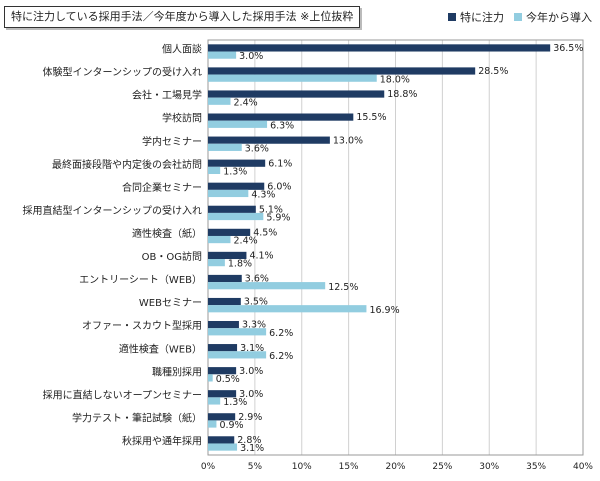 This screenshot has height=481, width=600. What do you see at coordinates (252, 448) in the screenshot?
I see `data-label-series2: 3.1%` at bounding box center [252, 448].